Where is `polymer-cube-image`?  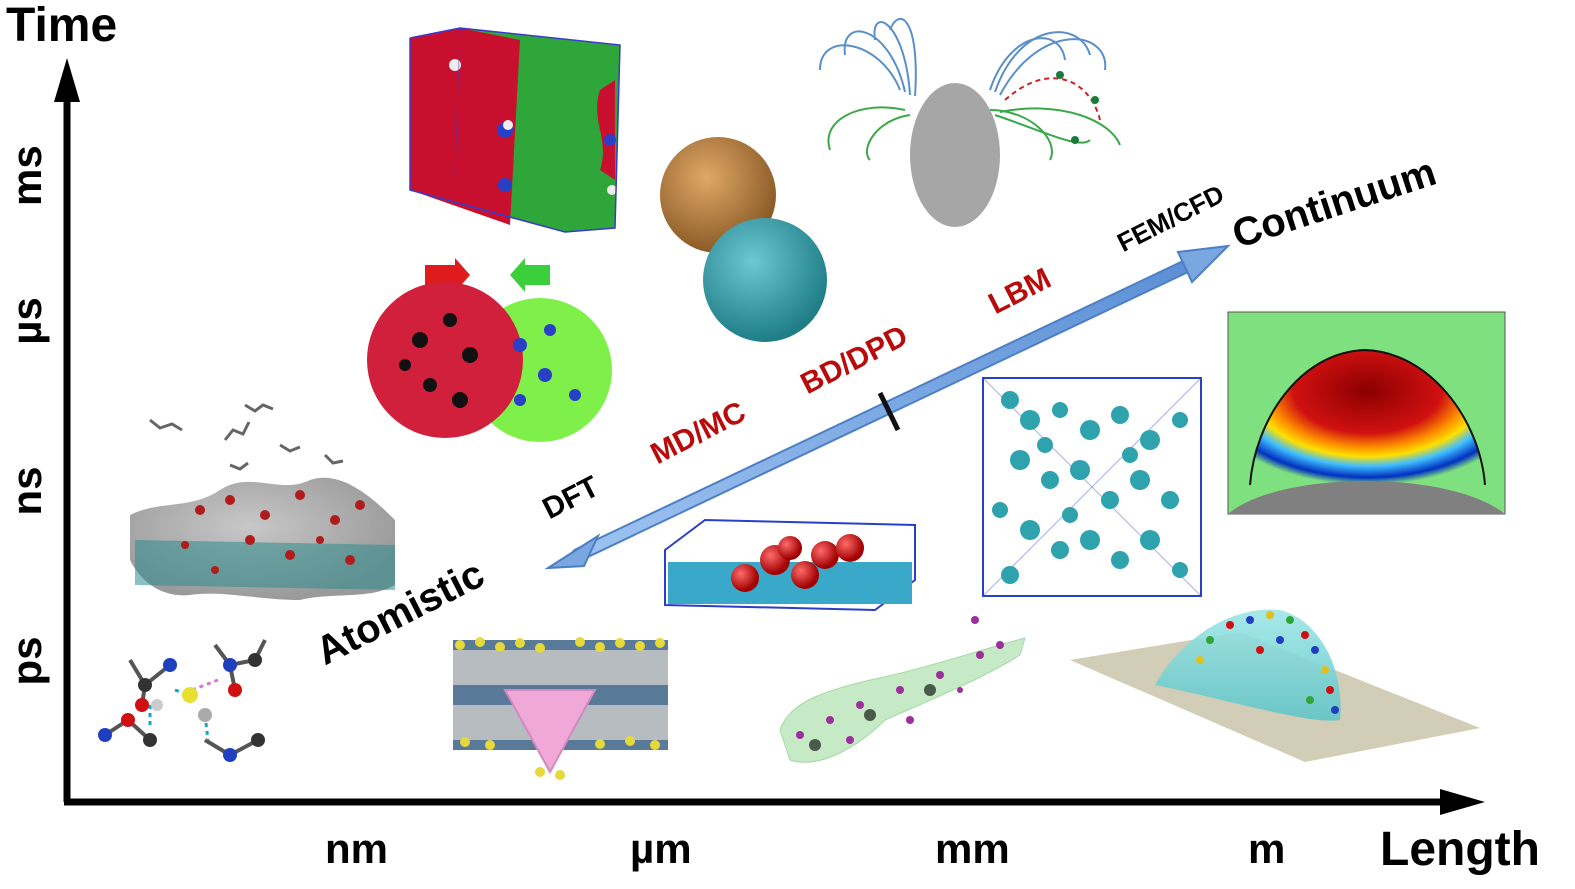 polymer-cube-image is located at coordinates (515, 130).